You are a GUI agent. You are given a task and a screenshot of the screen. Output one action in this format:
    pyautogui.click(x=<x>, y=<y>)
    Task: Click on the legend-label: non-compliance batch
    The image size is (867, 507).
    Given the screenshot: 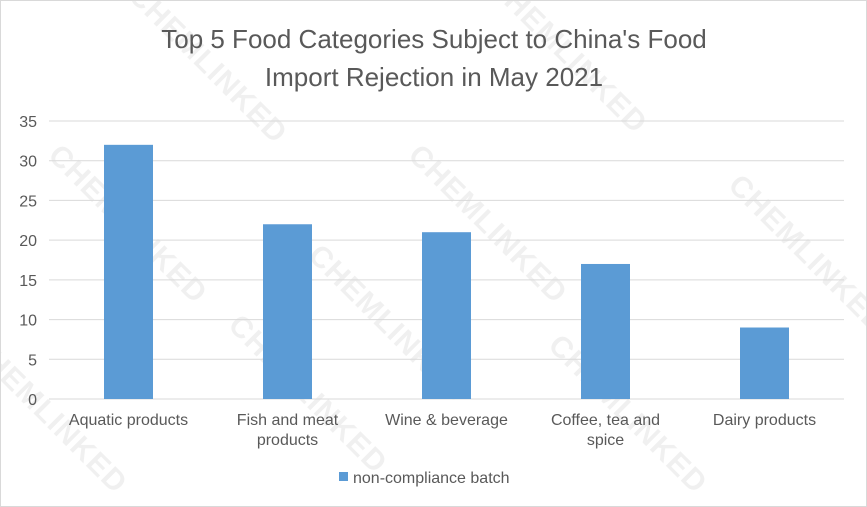 What is the action you would take?
    pyautogui.click(x=431, y=478)
    